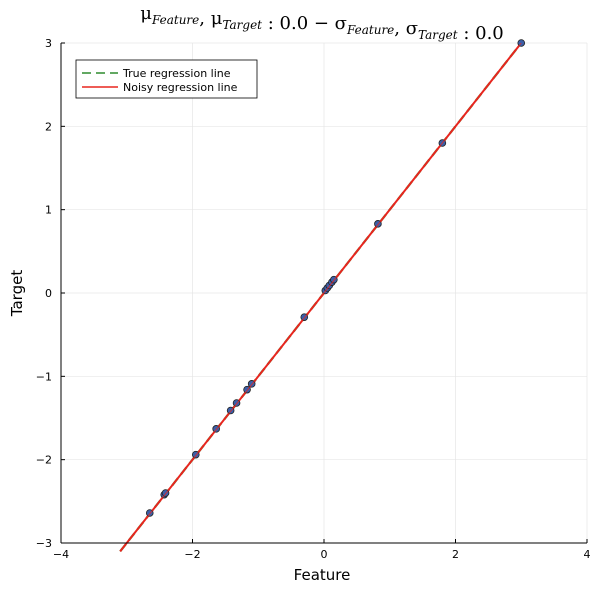  What do you see at coordinates (324, 554) in the screenshot?
I see `x-tick-label: 0` at bounding box center [324, 554].